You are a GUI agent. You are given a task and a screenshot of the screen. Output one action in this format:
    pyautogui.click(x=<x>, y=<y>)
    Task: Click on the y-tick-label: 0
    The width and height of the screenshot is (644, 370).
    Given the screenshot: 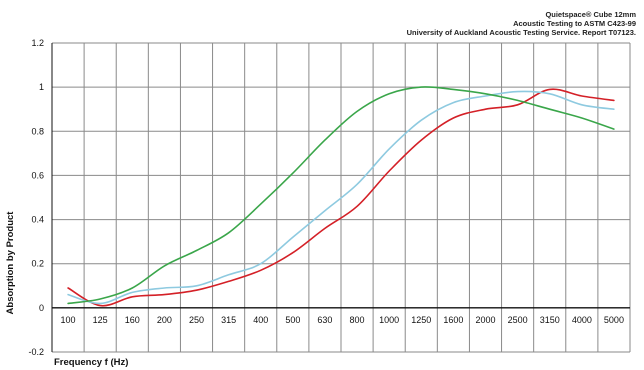 What is the action you would take?
    pyautogui.click(x=41, y=308)
    